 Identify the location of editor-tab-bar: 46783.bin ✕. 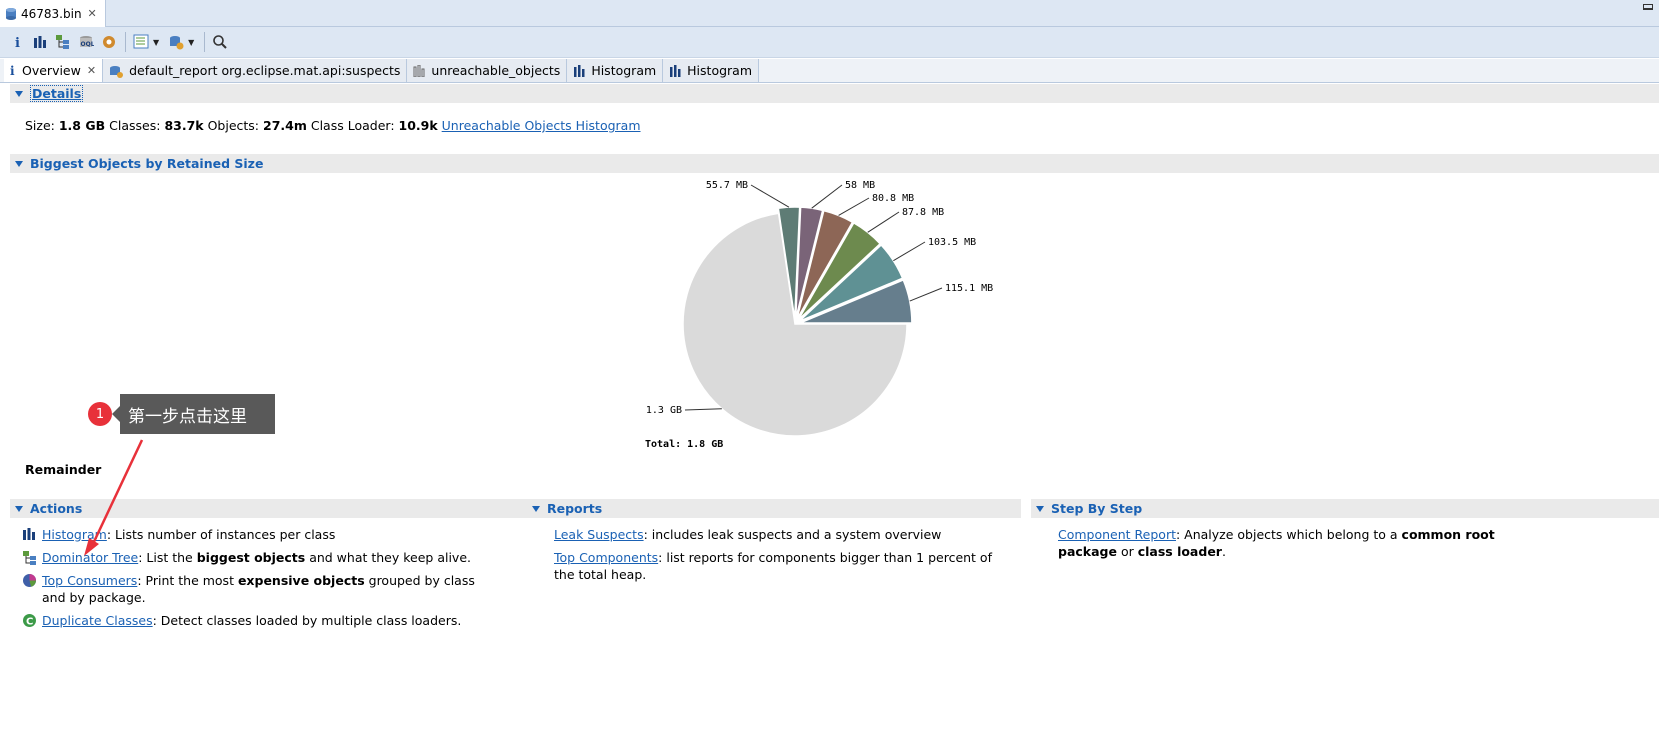
(829, 13).